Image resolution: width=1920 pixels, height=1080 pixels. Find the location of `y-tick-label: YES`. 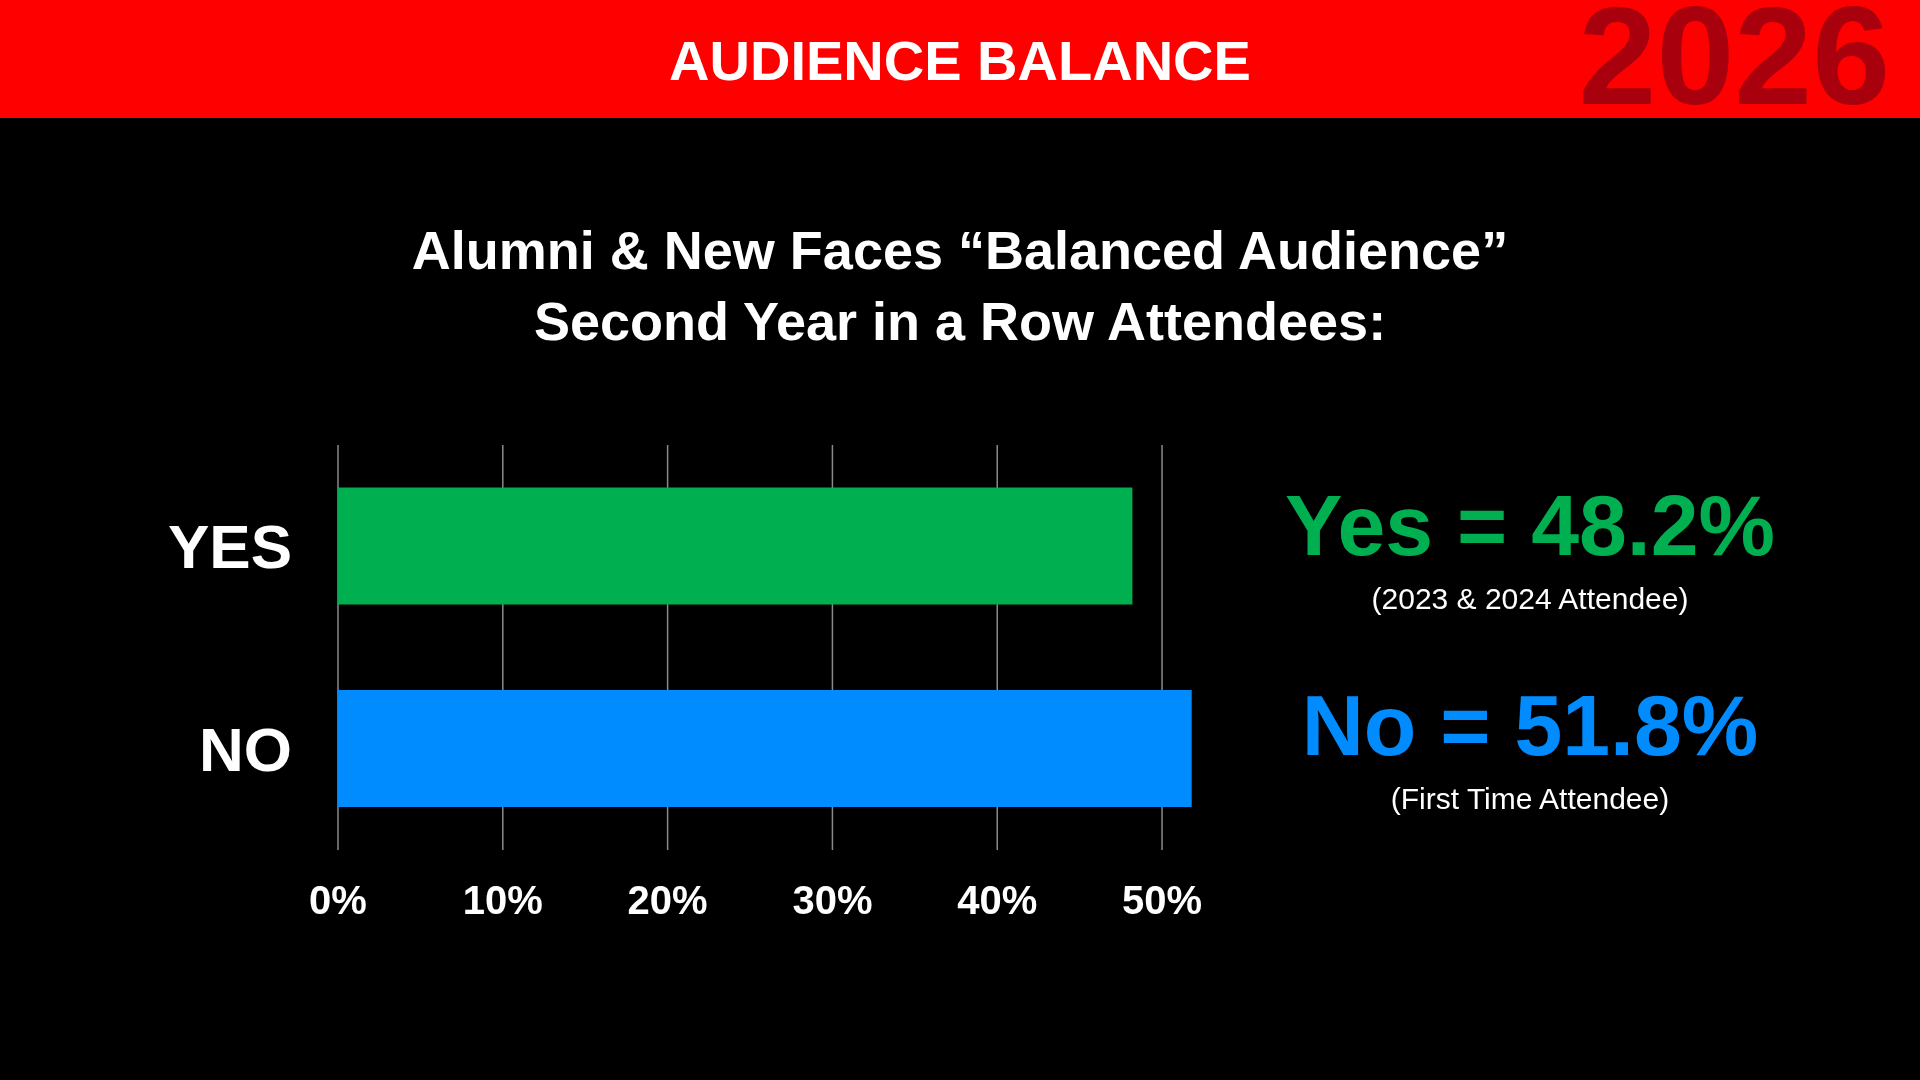

y-tick-label: YES is located at coordinates (229, 547).